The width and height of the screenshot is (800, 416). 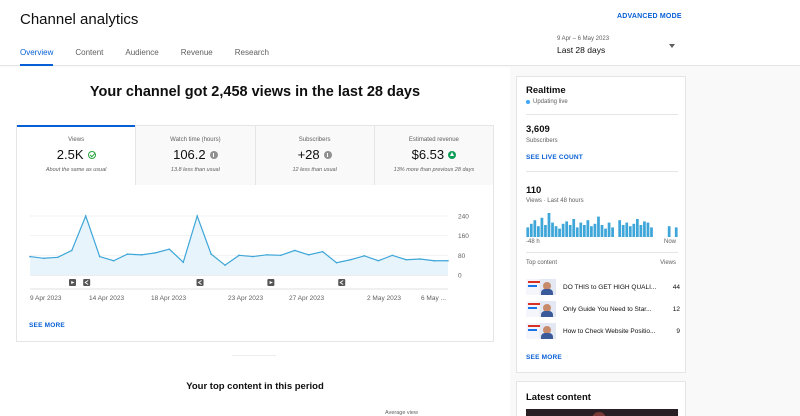 I want to click on area-fill, so click(x=239, y=245).